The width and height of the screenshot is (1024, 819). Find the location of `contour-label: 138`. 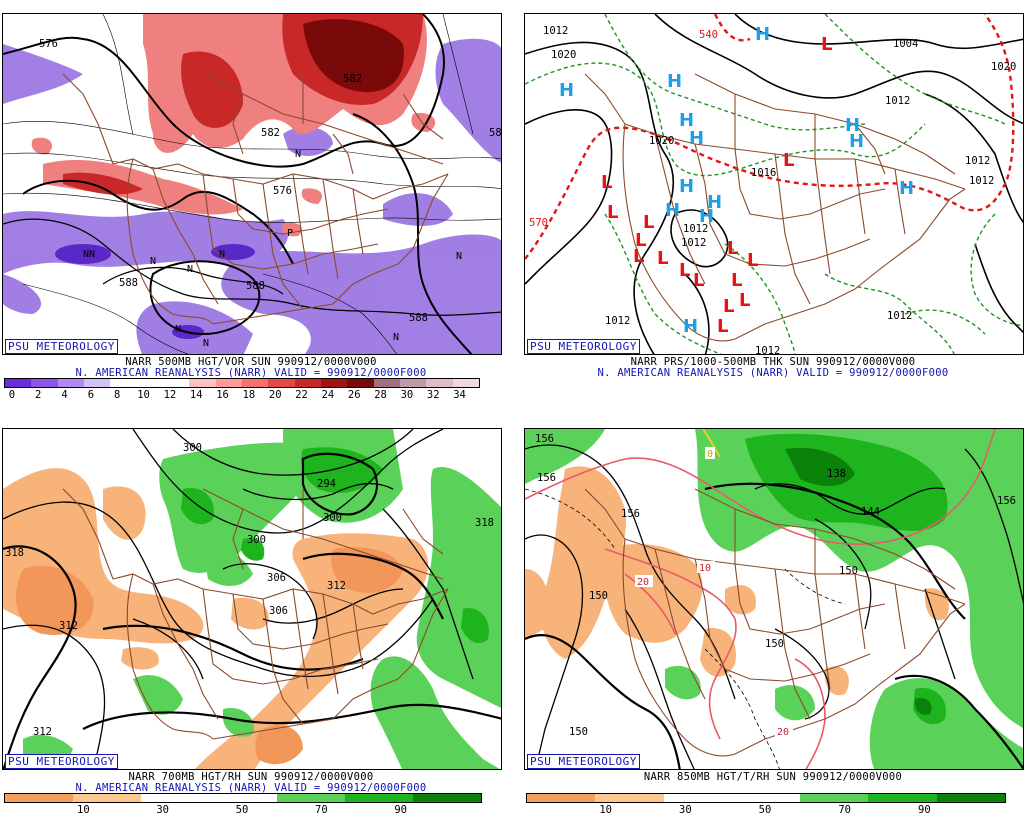

contour-label: 138 is located at coordinates (836, 474).